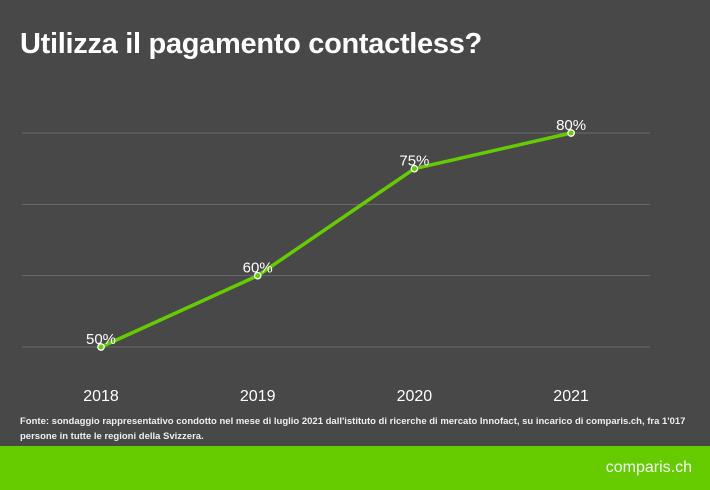 This screenshot has height=490, width=710. What do you see at coordinates (251, 44) in the screenshot?
I see `chart-title: Utilizza il pagamento contactless?` at bounding box center [251, 44].